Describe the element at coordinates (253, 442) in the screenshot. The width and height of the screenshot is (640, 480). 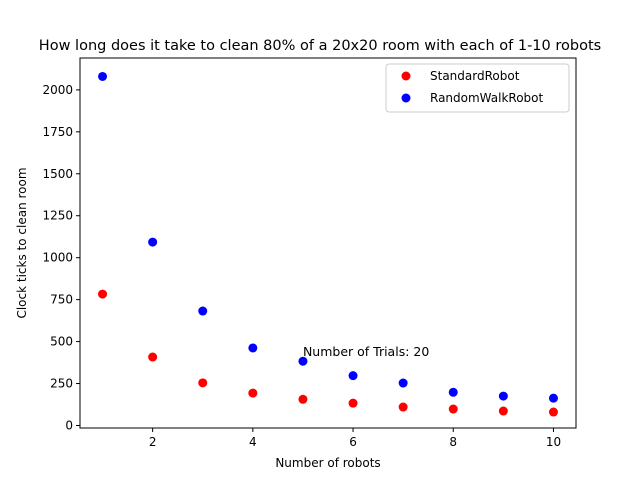
I see `x-tick-label: 4` at that location.